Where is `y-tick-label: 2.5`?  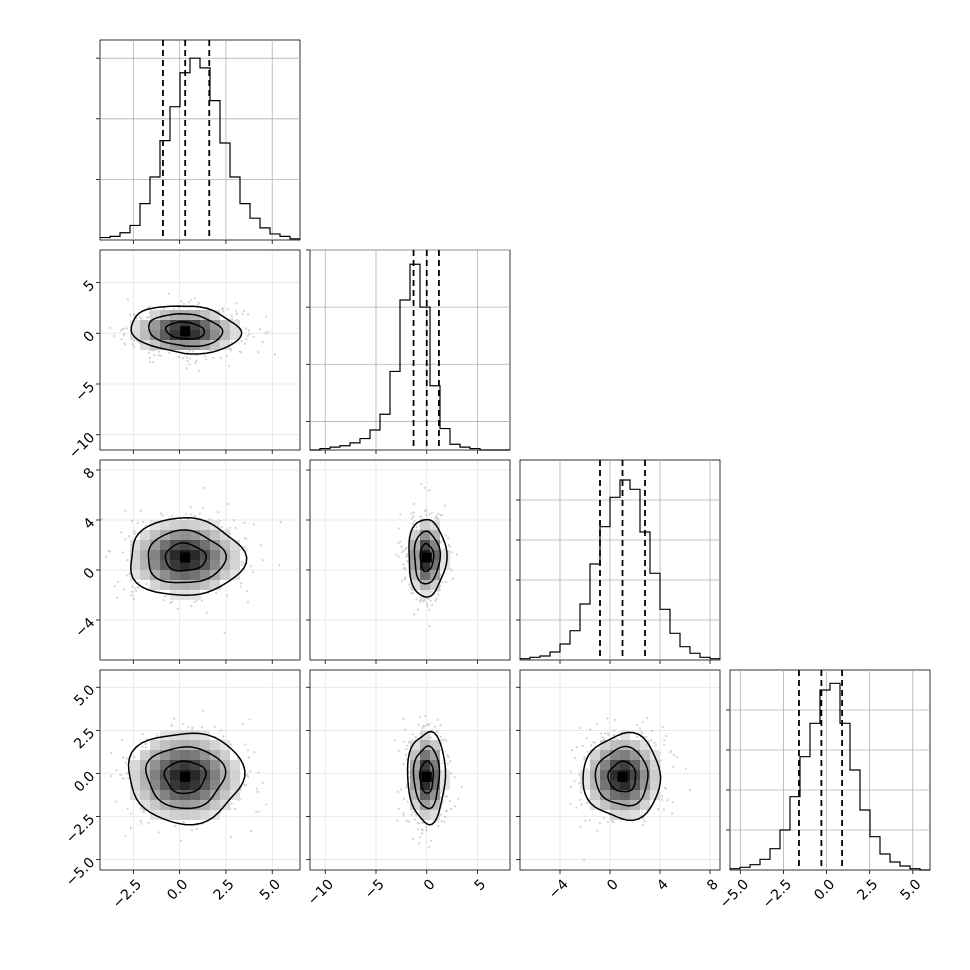 y-tick-label: 2.5 is located at coordinates (84, 738).